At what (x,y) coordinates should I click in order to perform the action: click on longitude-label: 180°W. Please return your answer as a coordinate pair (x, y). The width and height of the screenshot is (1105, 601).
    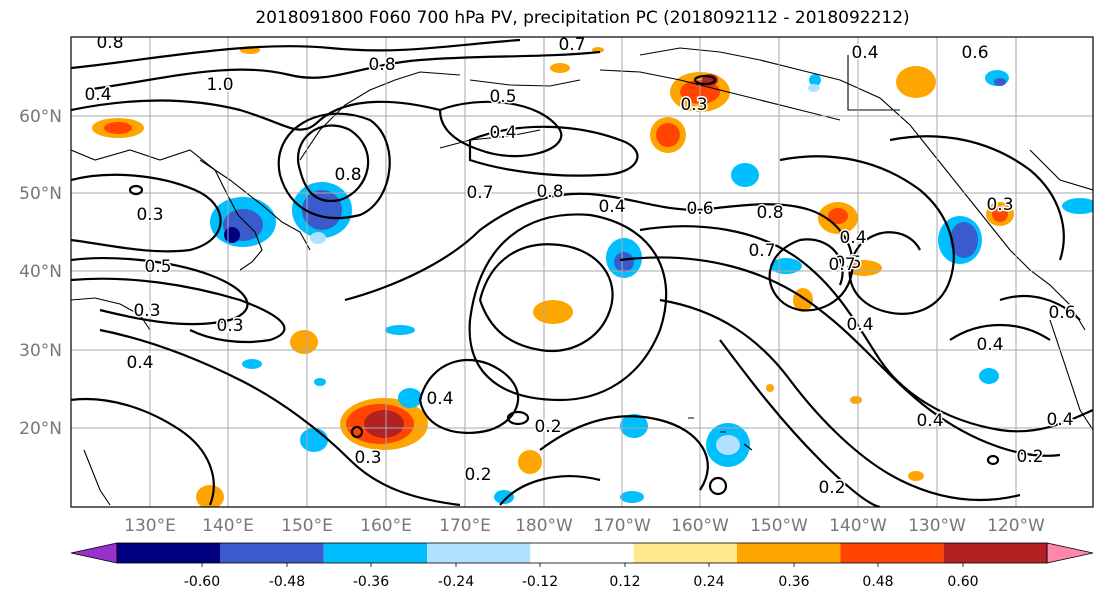
    Looking at the image, I should click on (544, 526).